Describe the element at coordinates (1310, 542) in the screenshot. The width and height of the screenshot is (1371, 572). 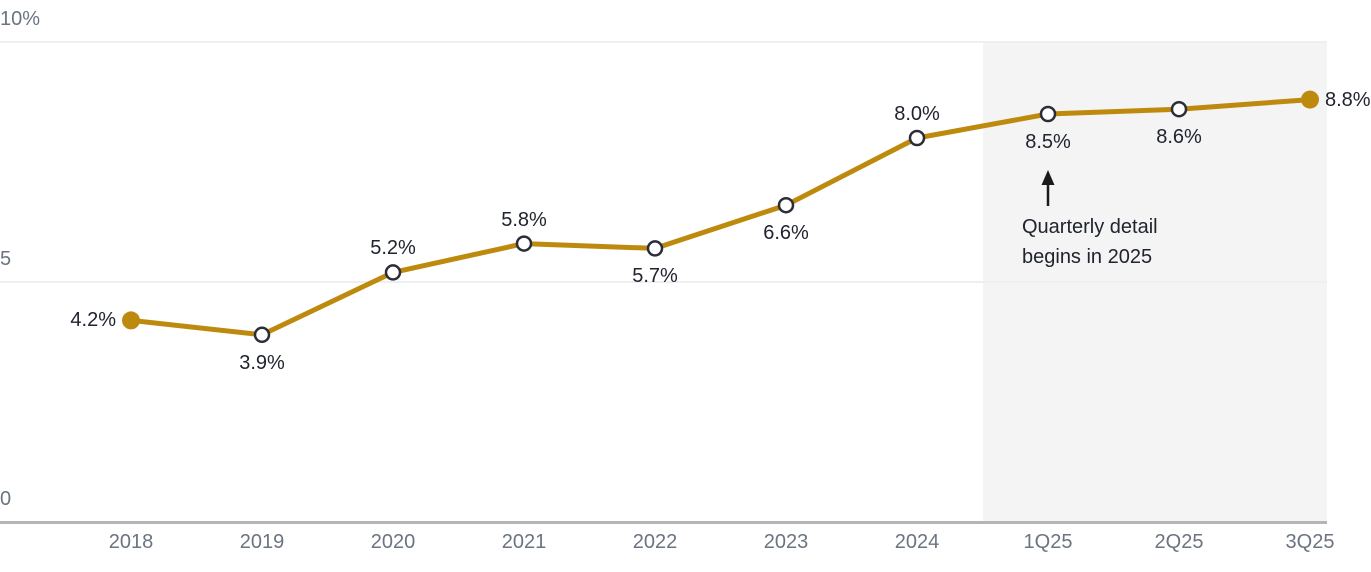
I see `x-axis-tick-label: 3Q25` at that location.